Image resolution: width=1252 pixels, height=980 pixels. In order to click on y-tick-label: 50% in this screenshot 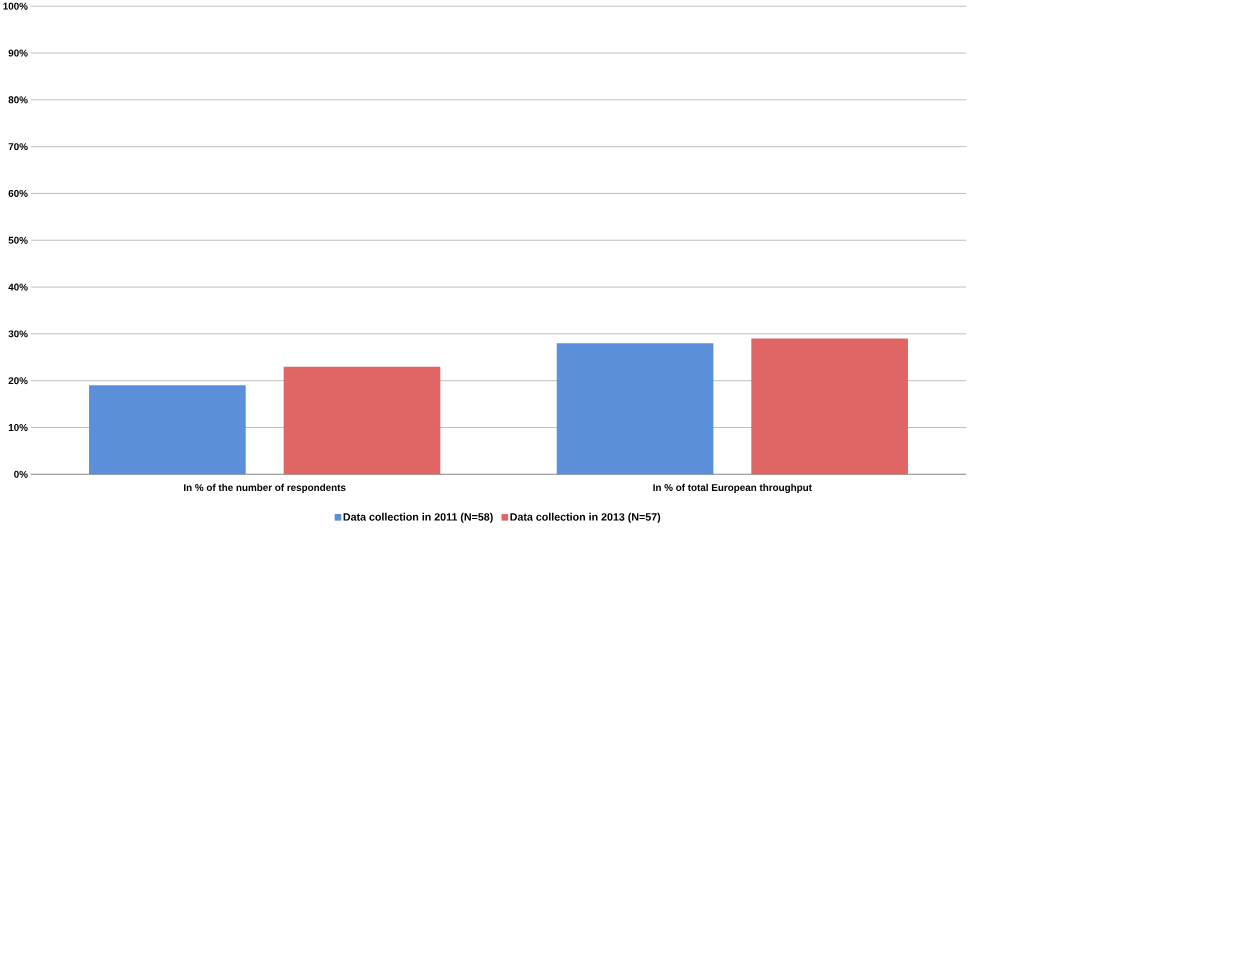, I will do `click(18, 240)`.